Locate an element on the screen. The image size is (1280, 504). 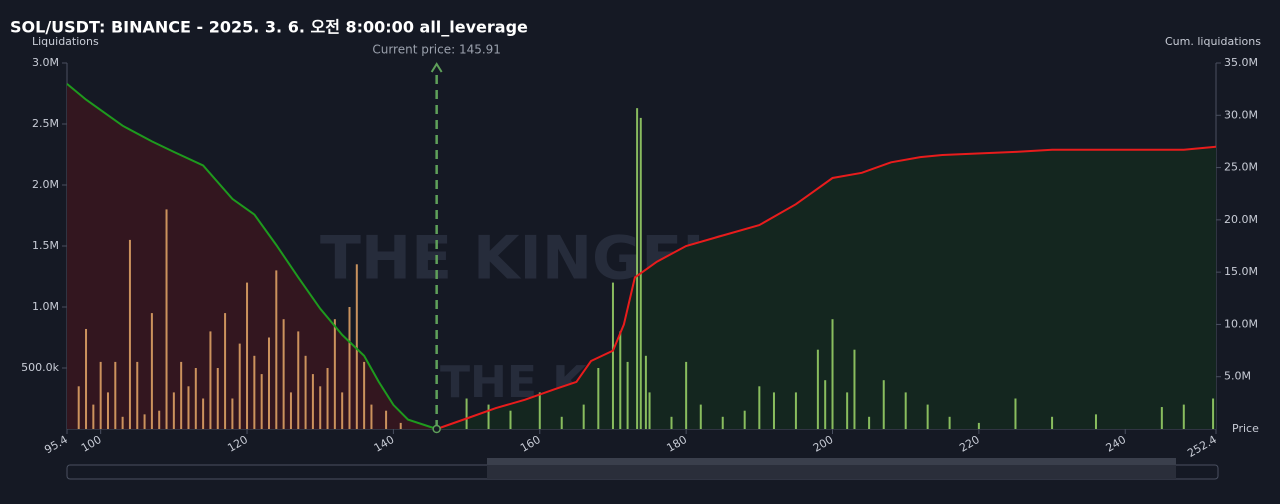
x-tick-label: 200 is located at coordinates (823, 444).